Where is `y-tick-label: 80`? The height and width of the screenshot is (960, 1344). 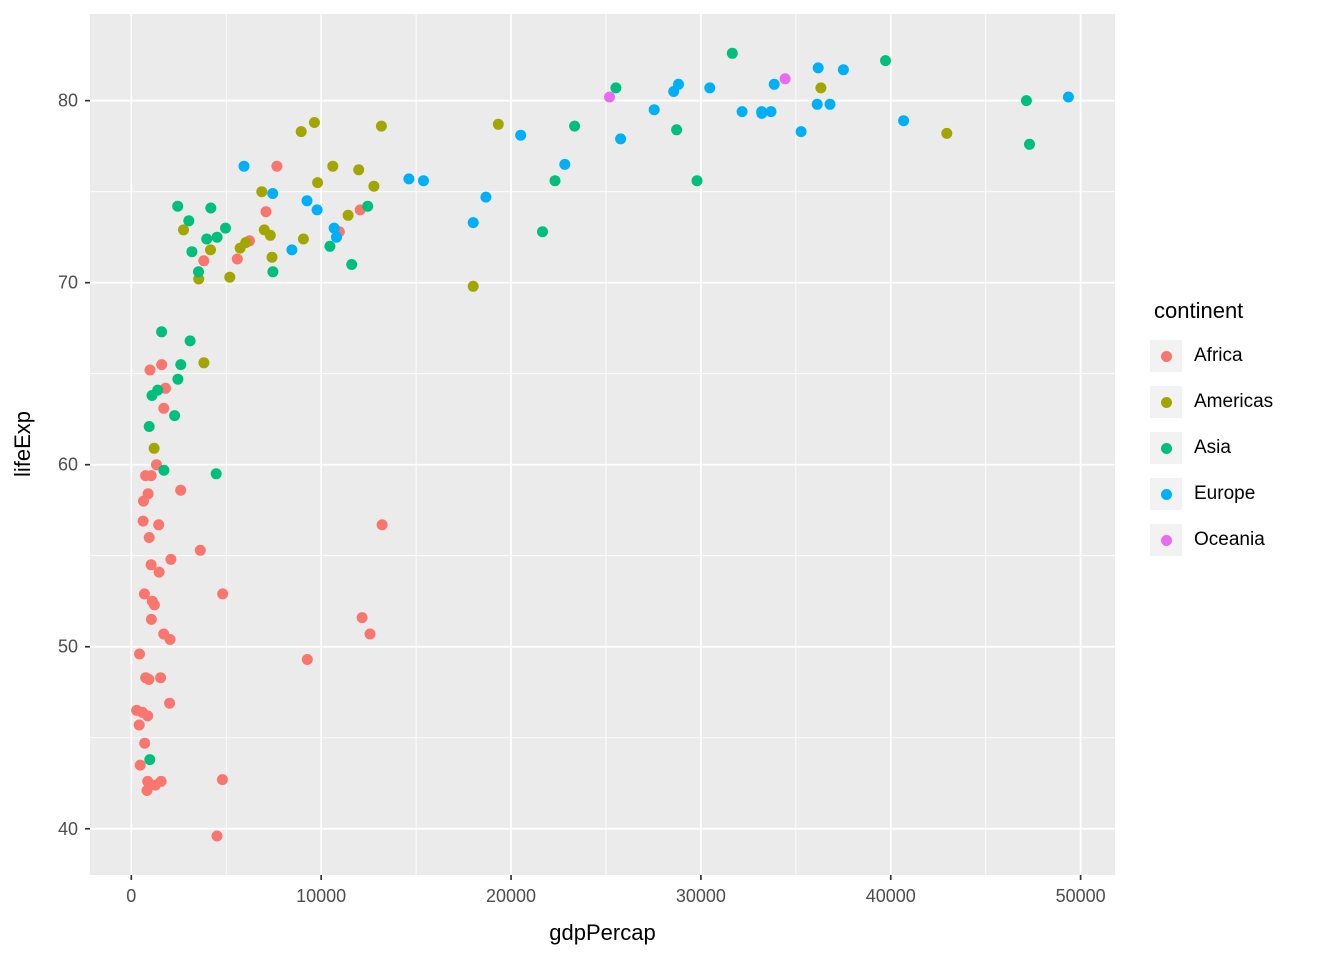 y-tick-label: 80 is located at coordinates (68, 101).